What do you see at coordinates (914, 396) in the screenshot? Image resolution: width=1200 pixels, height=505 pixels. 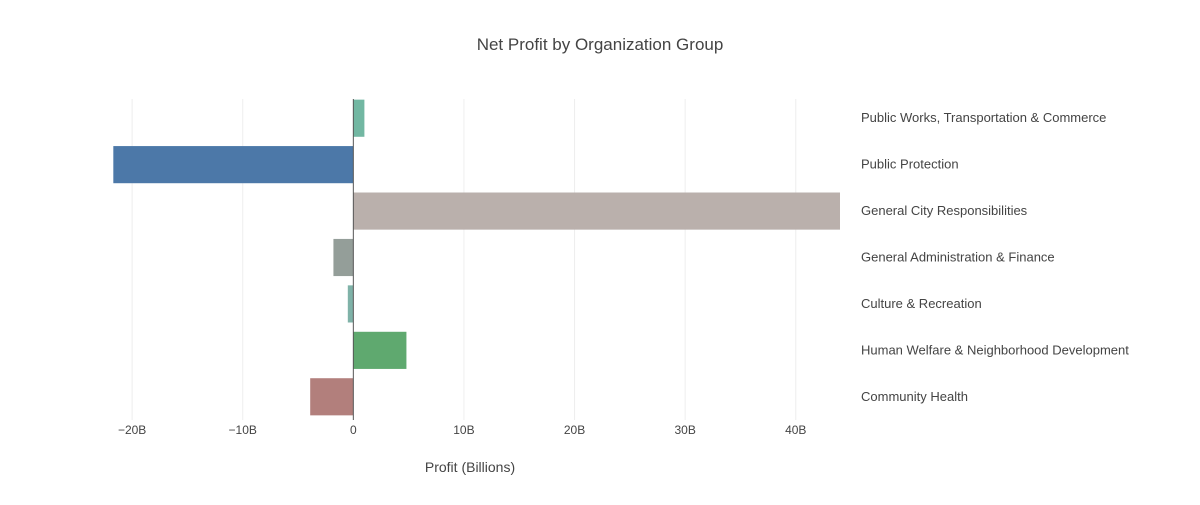 I see `category-label: Community Health` at bounding box center [914, 396].